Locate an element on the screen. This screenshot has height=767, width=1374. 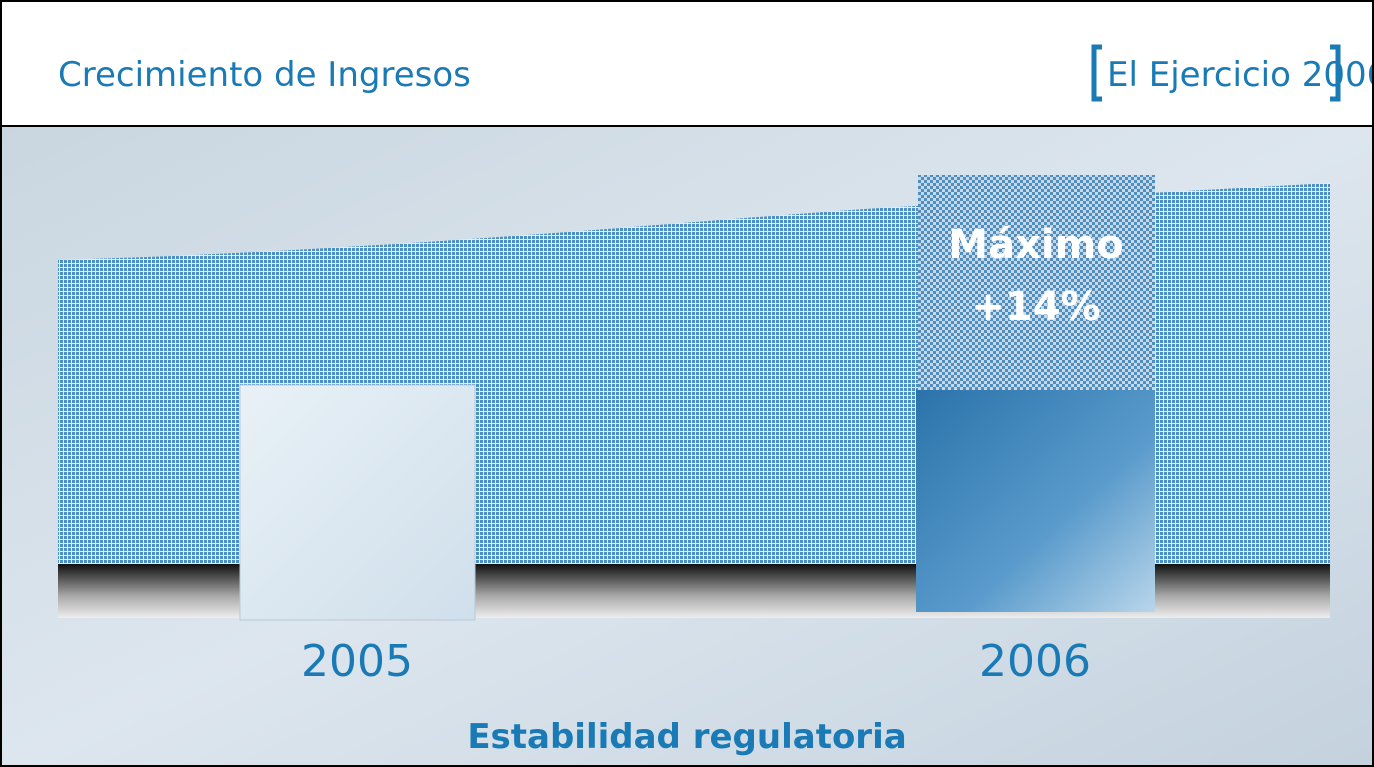
bar-label: 2006 is located at coordinates (1035, 661).